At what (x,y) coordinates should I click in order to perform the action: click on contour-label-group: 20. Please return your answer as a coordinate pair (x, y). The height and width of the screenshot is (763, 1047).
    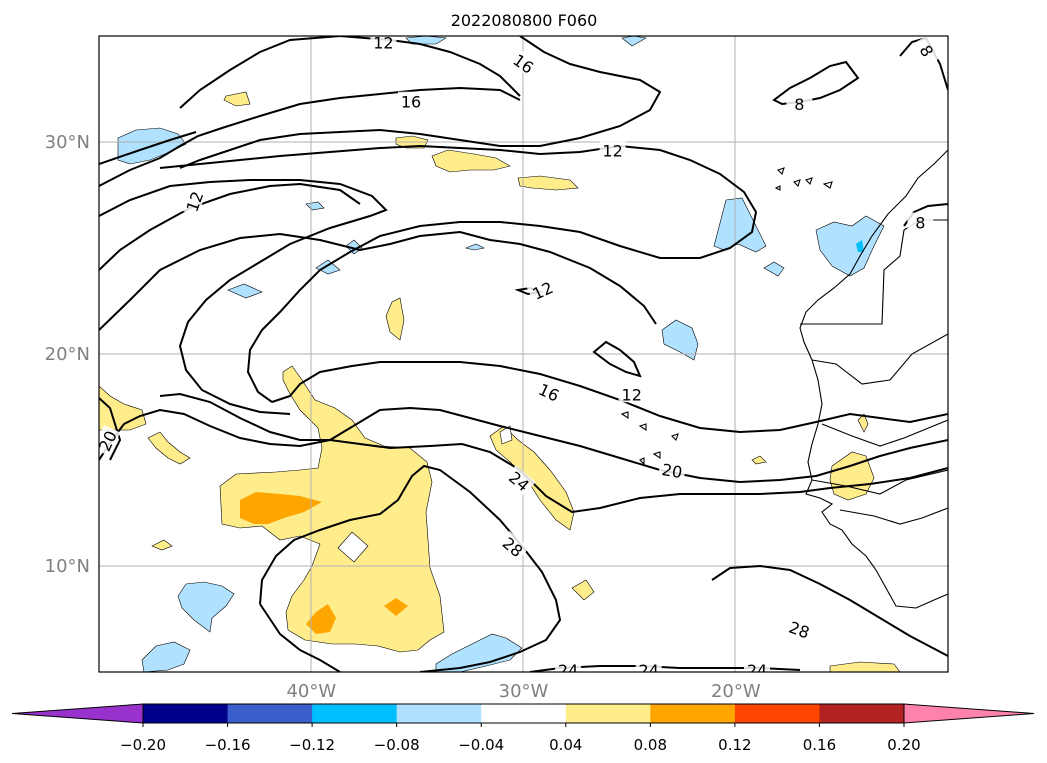
    Looking at the image, I should click on (672, 470).